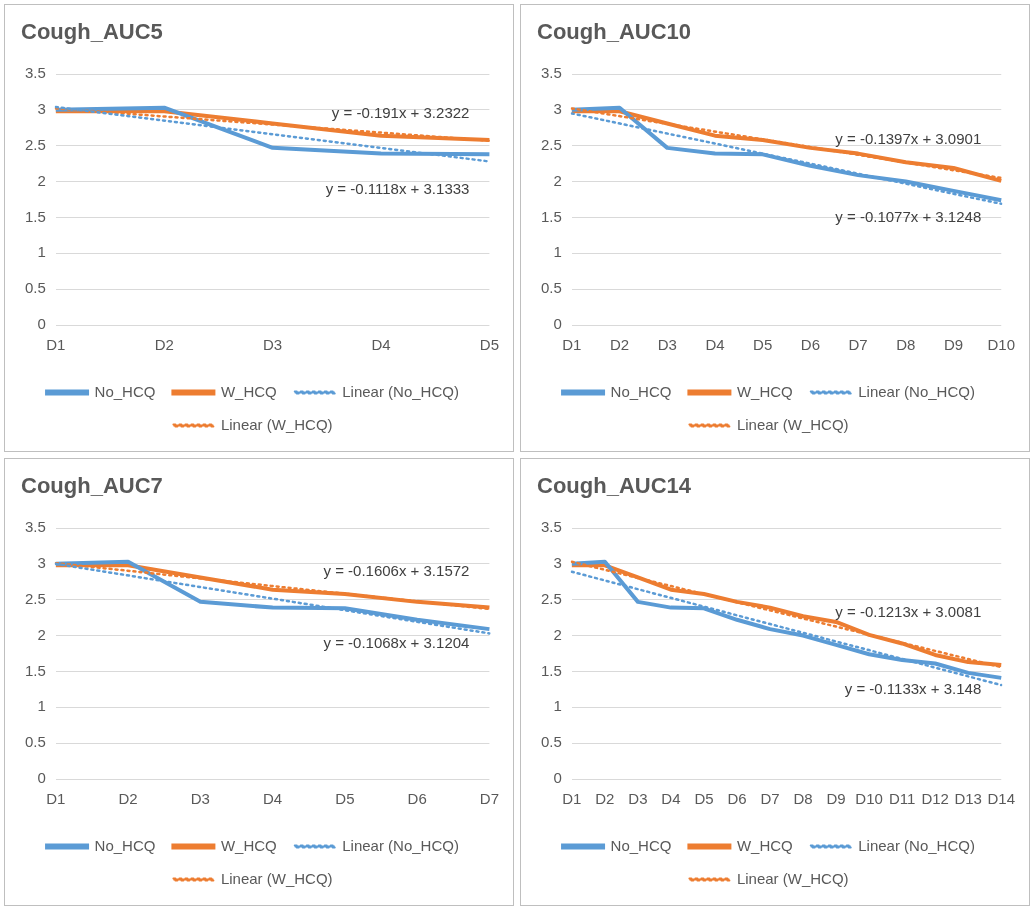  Describe the element at coordinates (396, 571) in the screenshot. I see `annotation: y = -0.1606x + 3.1572` at that location.